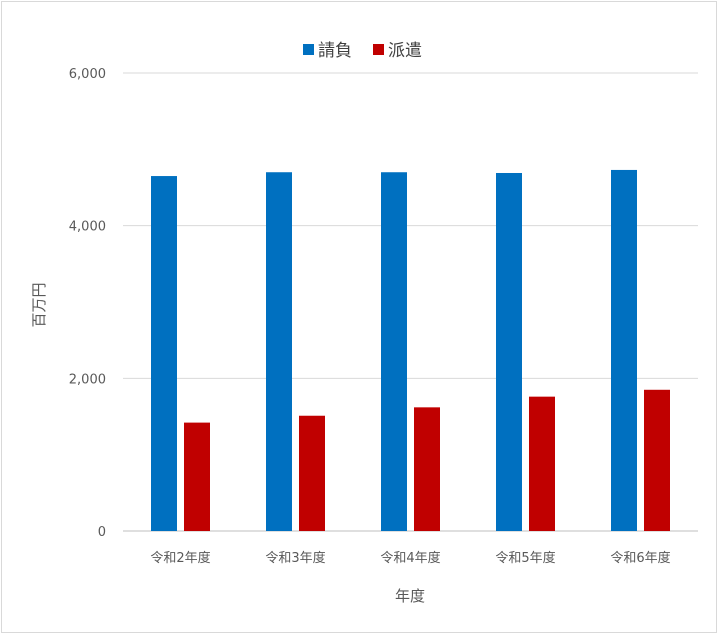  I want to click on y-tick-label: 6,000, so click(87, 74).